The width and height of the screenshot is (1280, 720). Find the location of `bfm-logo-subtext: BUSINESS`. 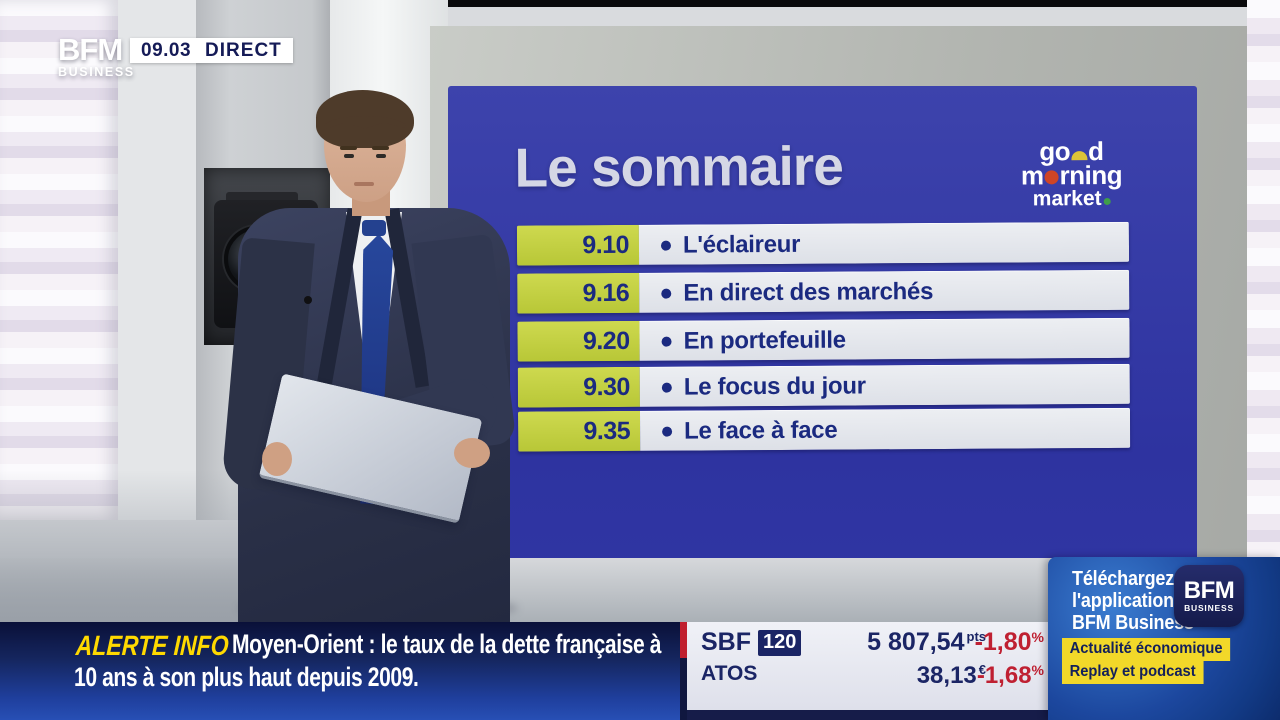

bfm-logo-subtext: BUSINESS is located at coordinates (96, 72).